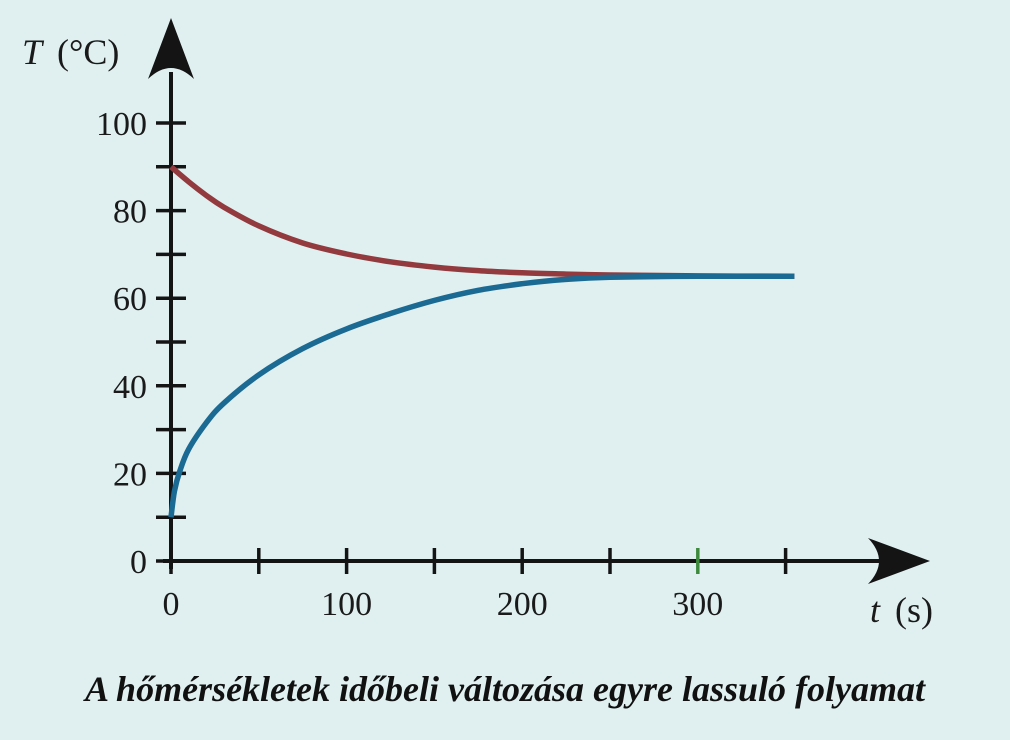  I want to click on cooling-curve, so click(482, 222).